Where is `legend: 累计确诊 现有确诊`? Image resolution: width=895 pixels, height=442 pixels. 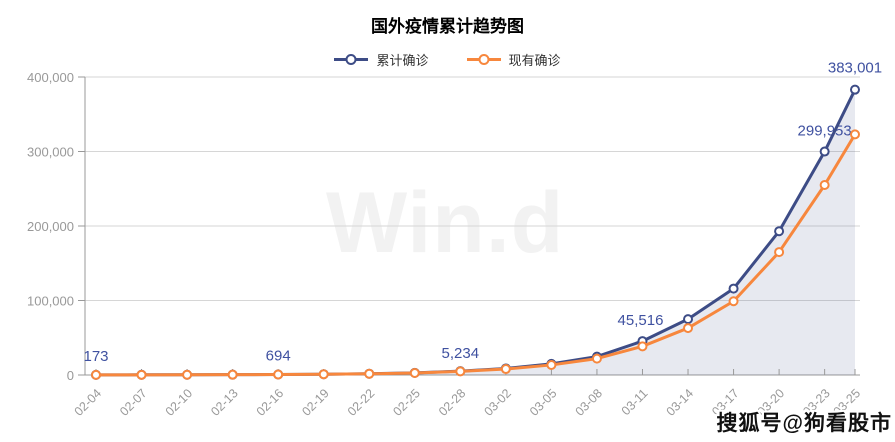
legend: 累计确诊 现有确诊 is located at coordinates (447, 59).